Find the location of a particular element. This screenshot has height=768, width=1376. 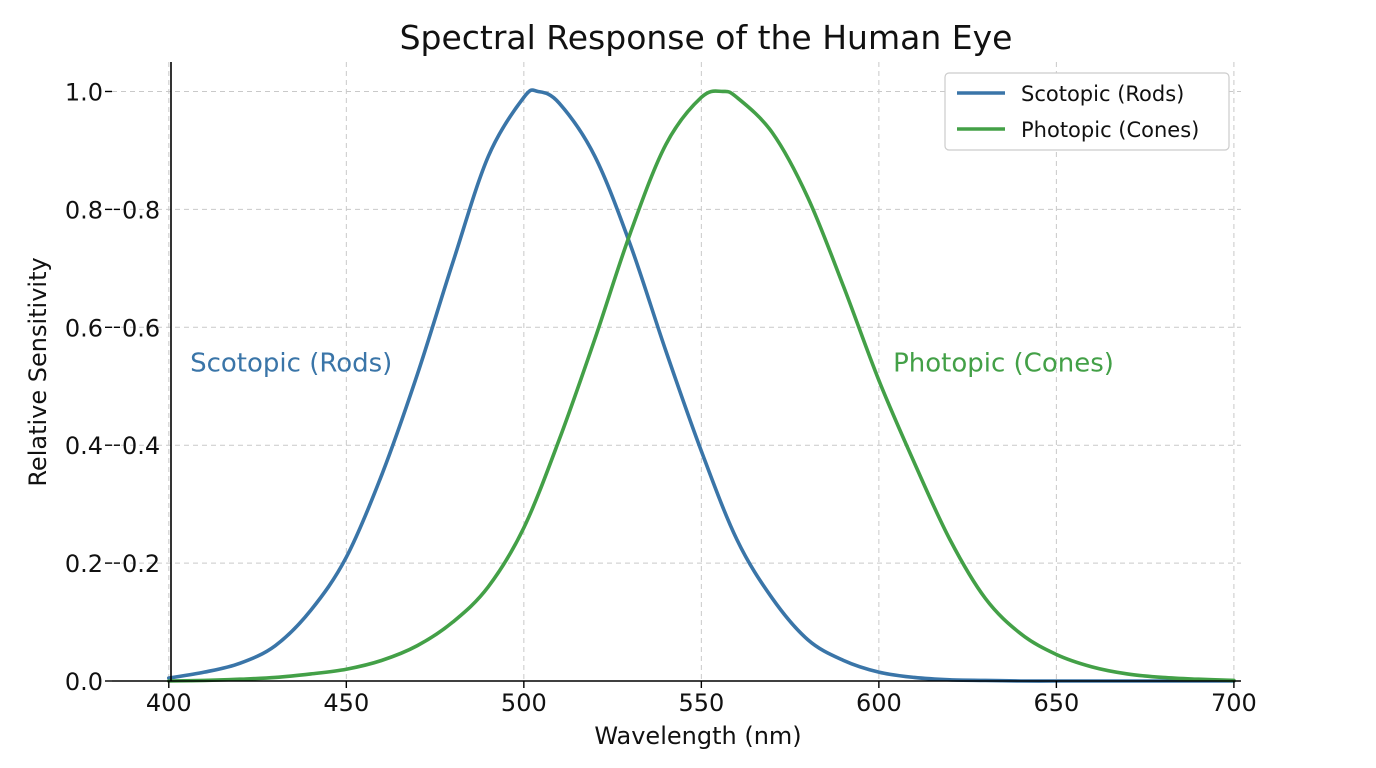

y-tick-label: 0.0 is located at coordinates (84, 682).